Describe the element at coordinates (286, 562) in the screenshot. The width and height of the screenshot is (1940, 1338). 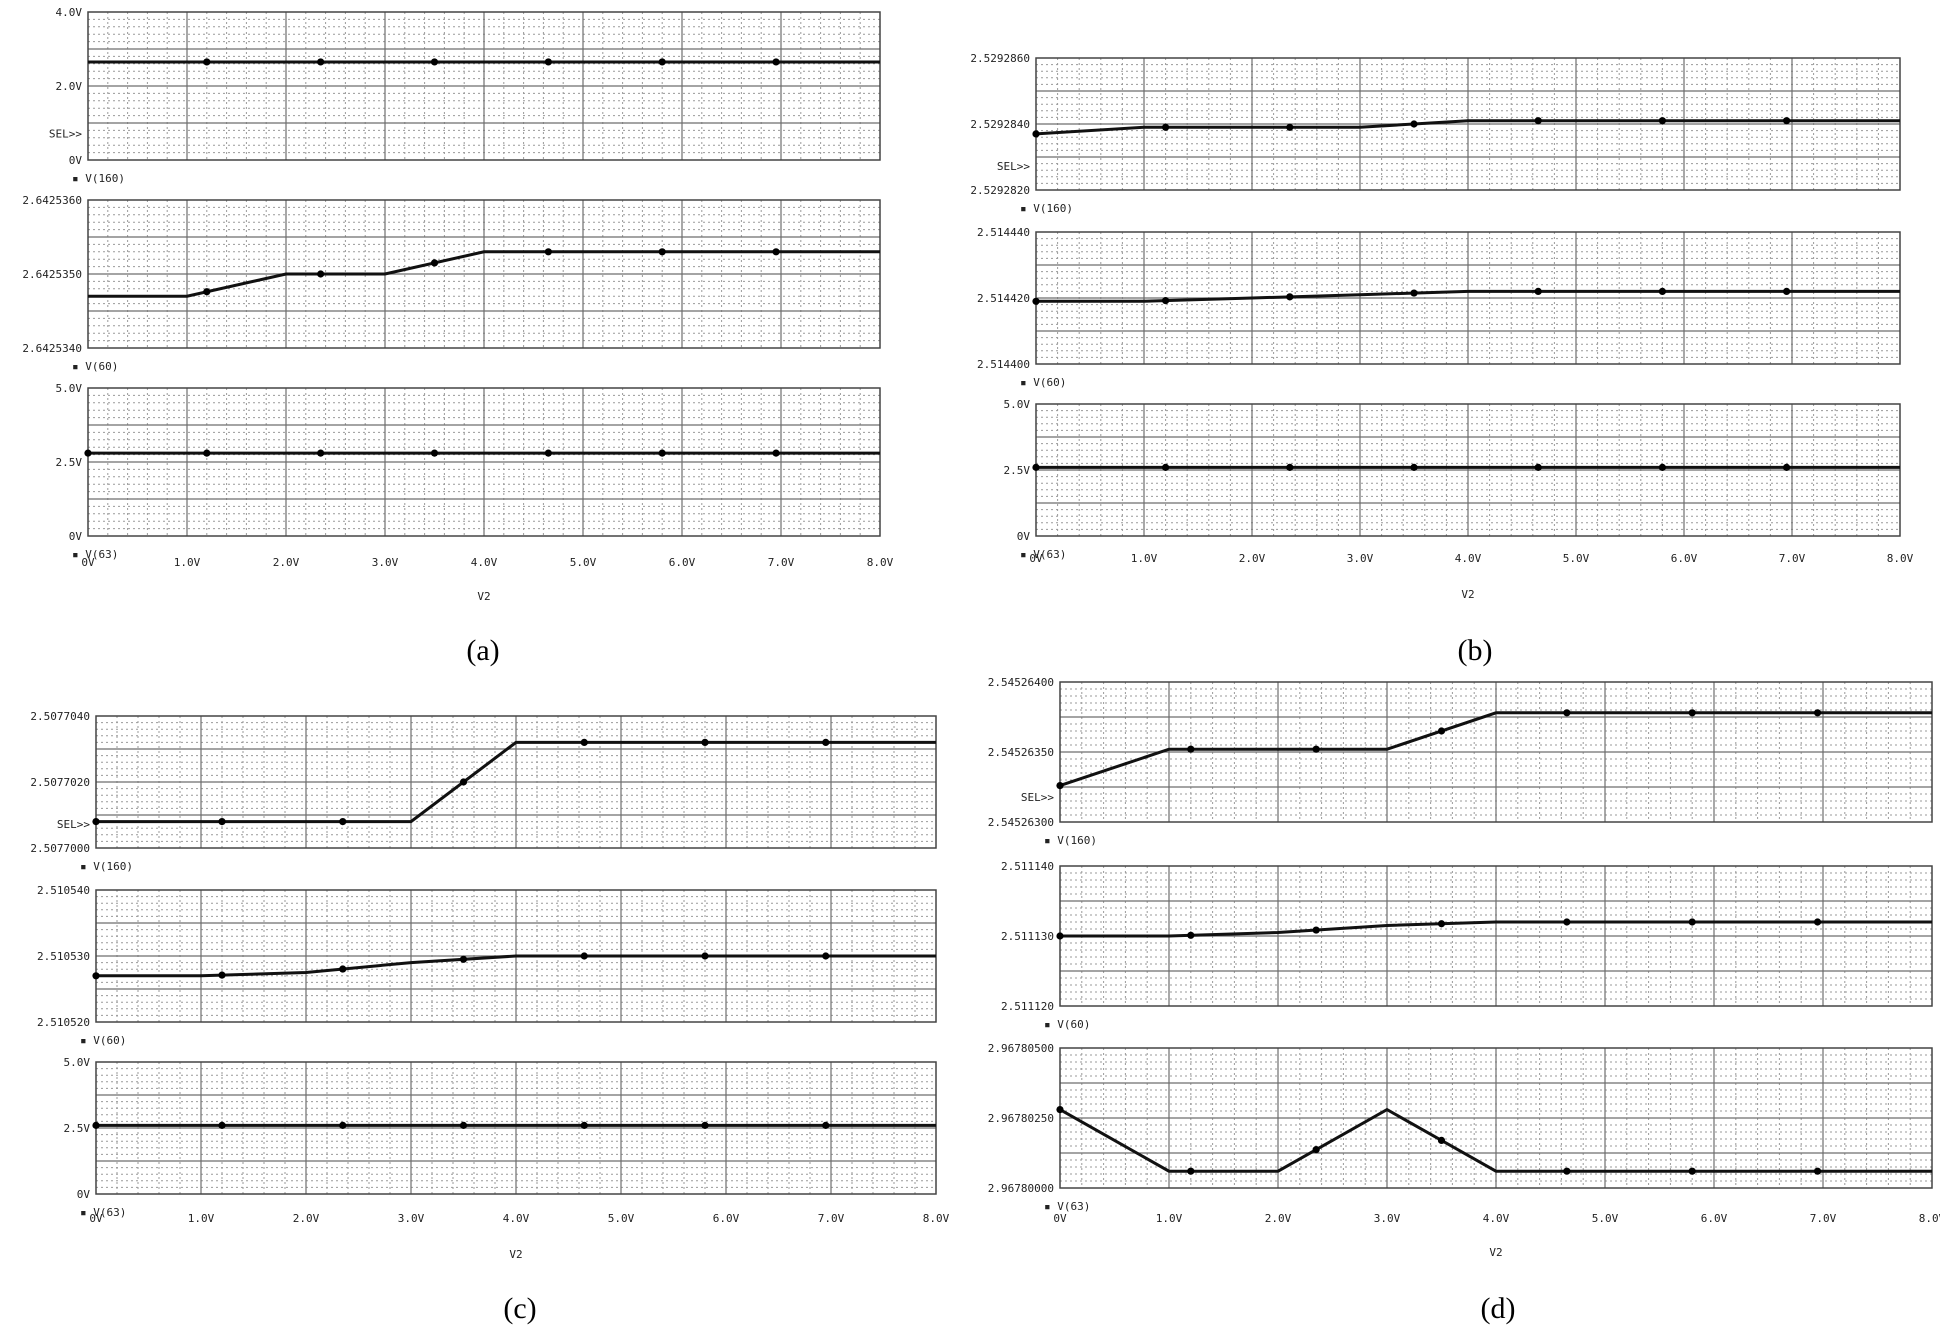
I see `x-tick-label: 2.0V` at that location.